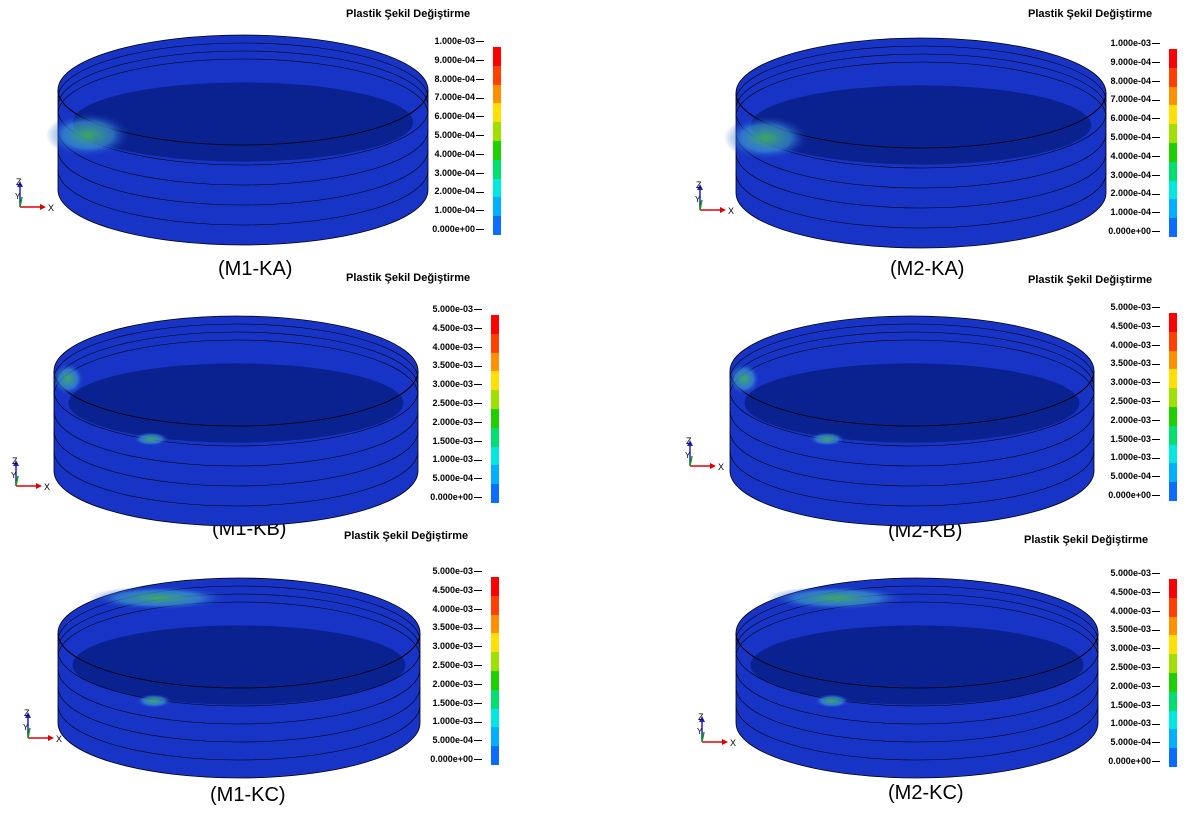 This screenshot has width=1193, height=815. I want to click on panel-caption: (M1-KC), so click(248, 795).